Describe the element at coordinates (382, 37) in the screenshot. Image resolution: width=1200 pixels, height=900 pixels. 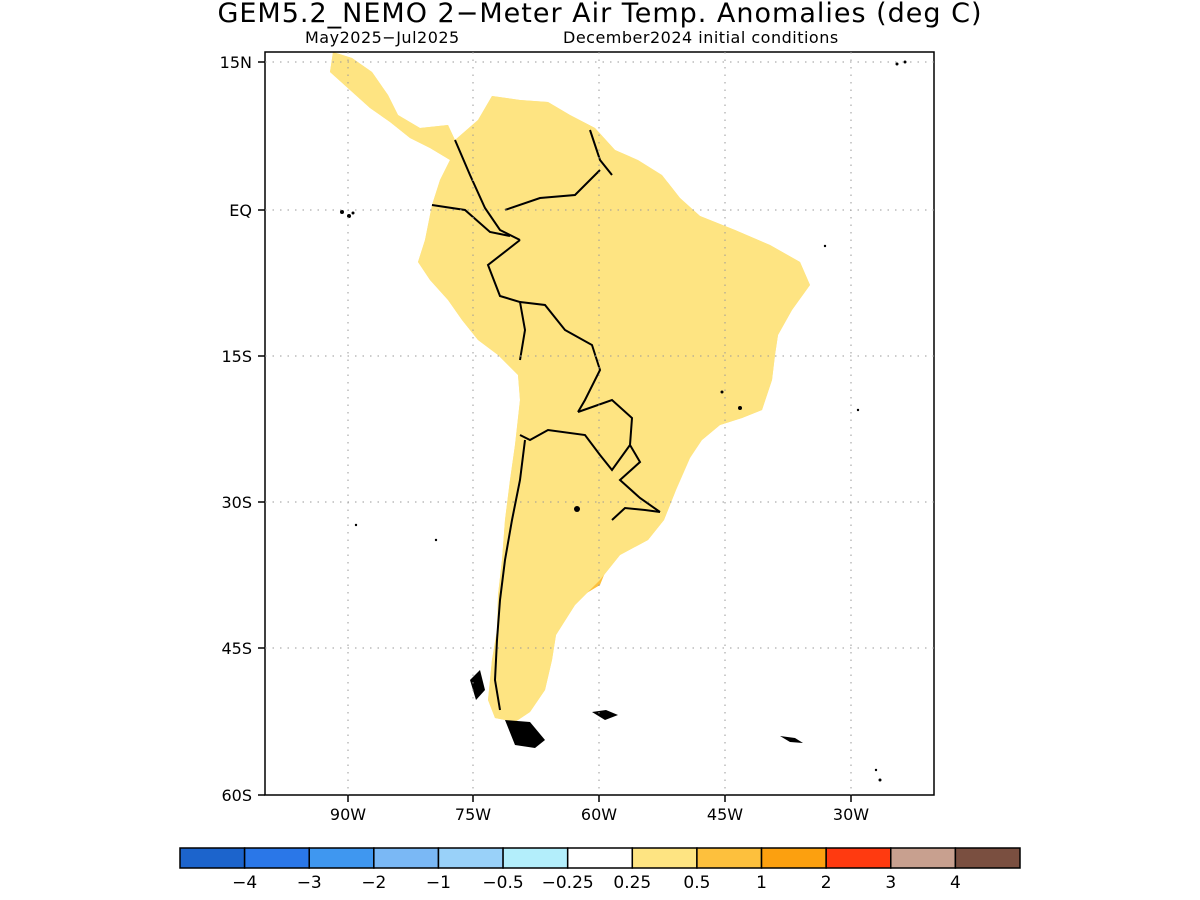
I see `forecast-period: May2025−Jul2025` at that location.